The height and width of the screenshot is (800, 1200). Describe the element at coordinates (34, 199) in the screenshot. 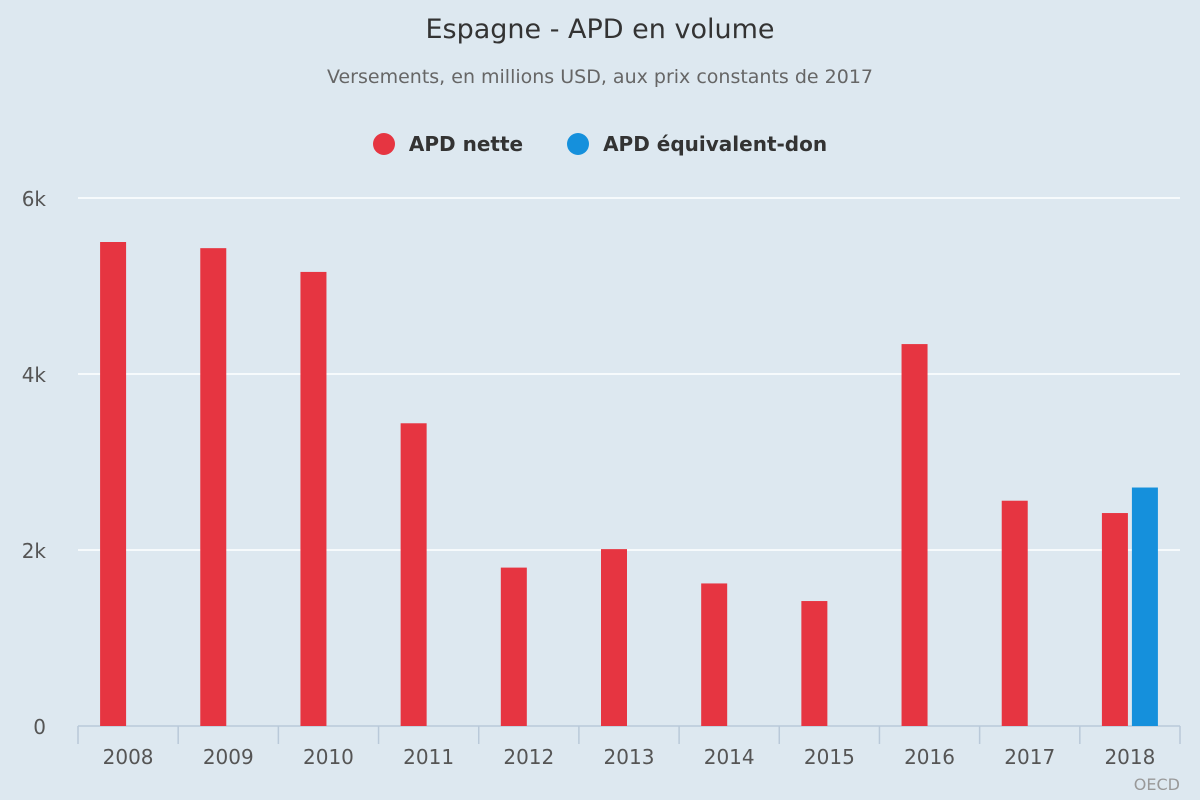

I see `y-tick-label: 6k` at that location.